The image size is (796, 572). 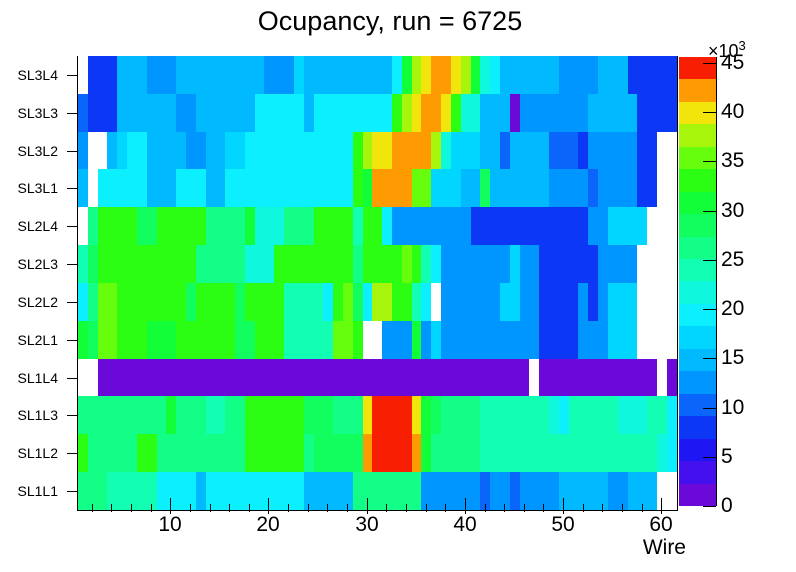 What do you see at coordinates (733, 357) in the screenshot?
I see `colorbar-tick-label: 15` at bounding box center [733, 357].